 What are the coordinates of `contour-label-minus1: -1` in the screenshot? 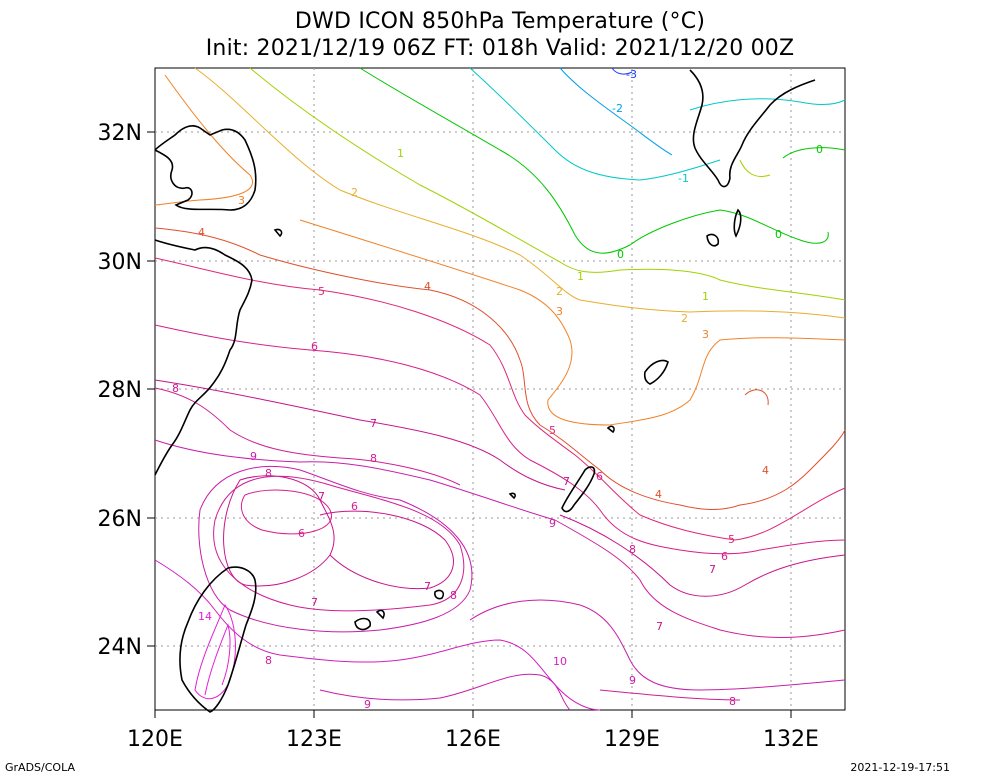 It's located at (683, 178).